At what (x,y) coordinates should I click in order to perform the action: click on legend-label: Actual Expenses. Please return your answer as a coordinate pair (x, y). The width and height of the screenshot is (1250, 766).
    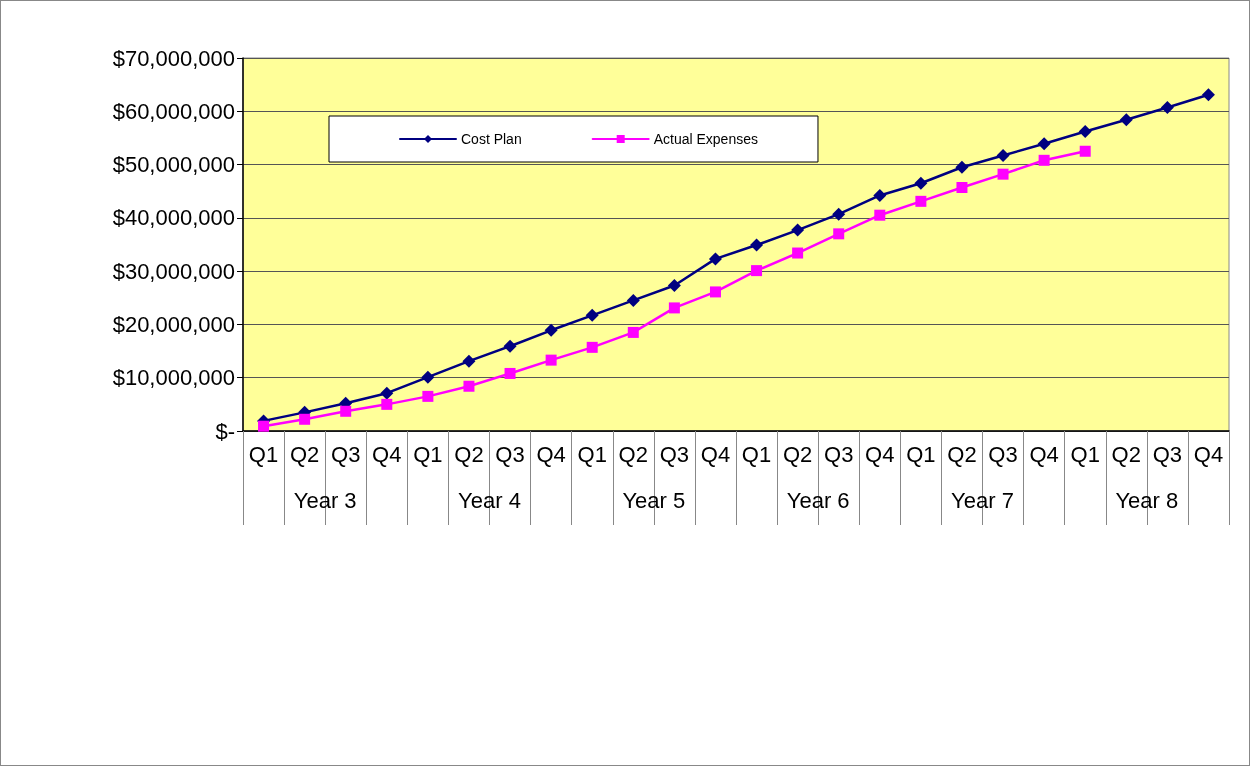
    Looking at the image, I should click on (705, 139).